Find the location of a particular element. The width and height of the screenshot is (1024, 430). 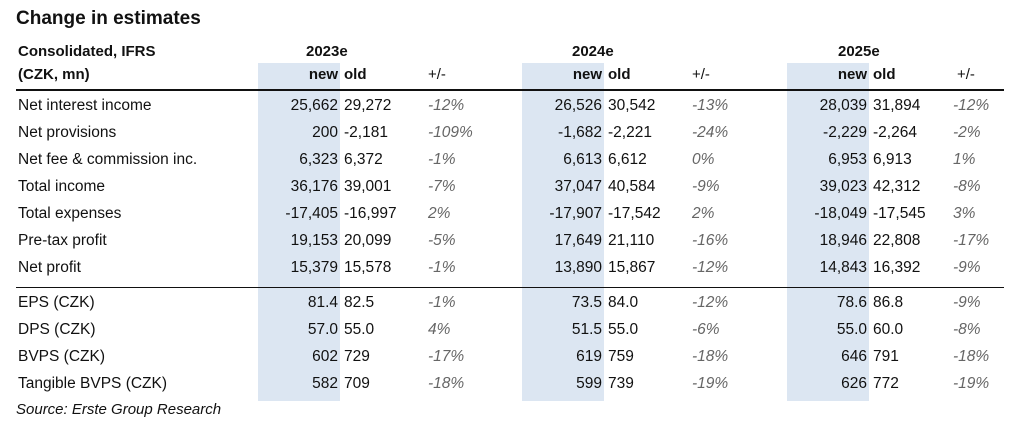

value-new: 78.6 is located at coordinates (851, 302).